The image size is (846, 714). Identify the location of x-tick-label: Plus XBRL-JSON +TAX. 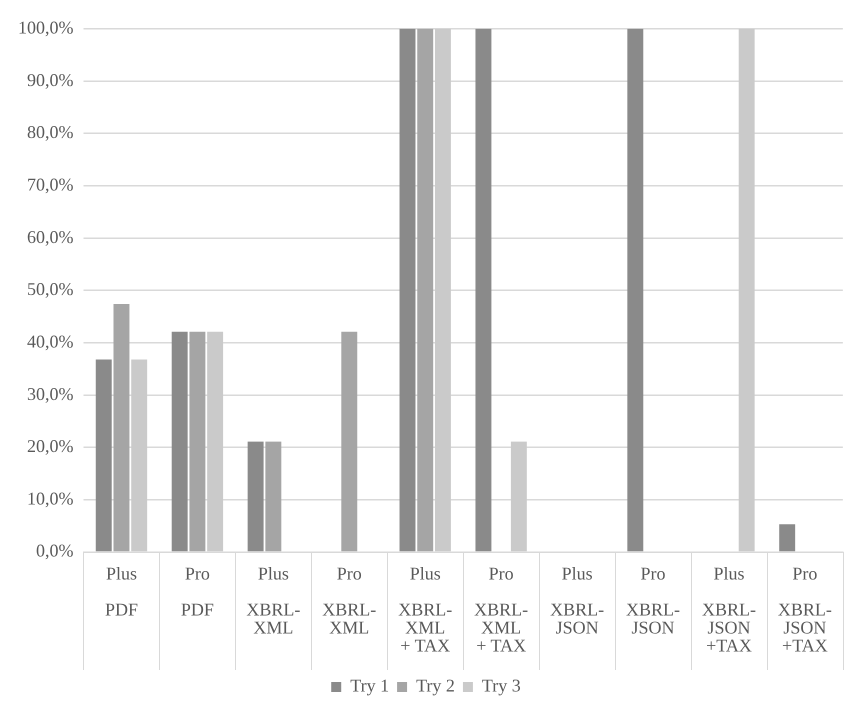
(729, 610).